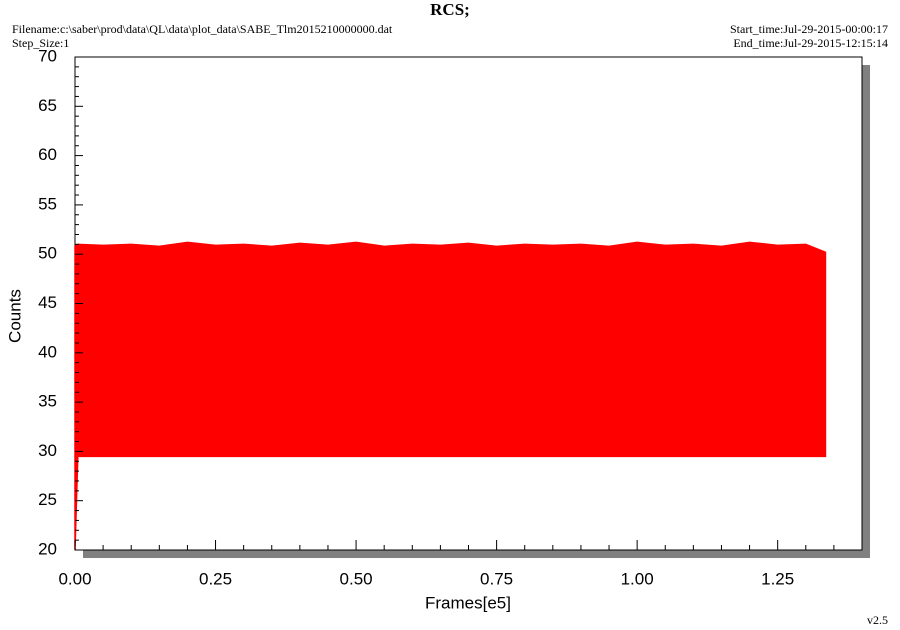 This screenshot has height=630, width=900. I want to click on x-tick-label: 0.00, so click(74, 578).